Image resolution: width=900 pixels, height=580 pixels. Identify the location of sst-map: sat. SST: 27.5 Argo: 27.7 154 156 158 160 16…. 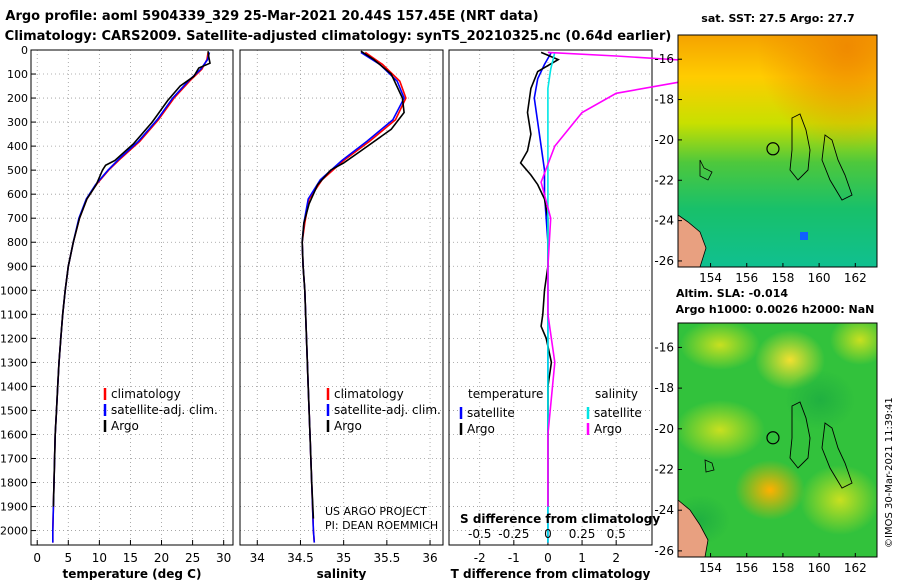
(766, 148).